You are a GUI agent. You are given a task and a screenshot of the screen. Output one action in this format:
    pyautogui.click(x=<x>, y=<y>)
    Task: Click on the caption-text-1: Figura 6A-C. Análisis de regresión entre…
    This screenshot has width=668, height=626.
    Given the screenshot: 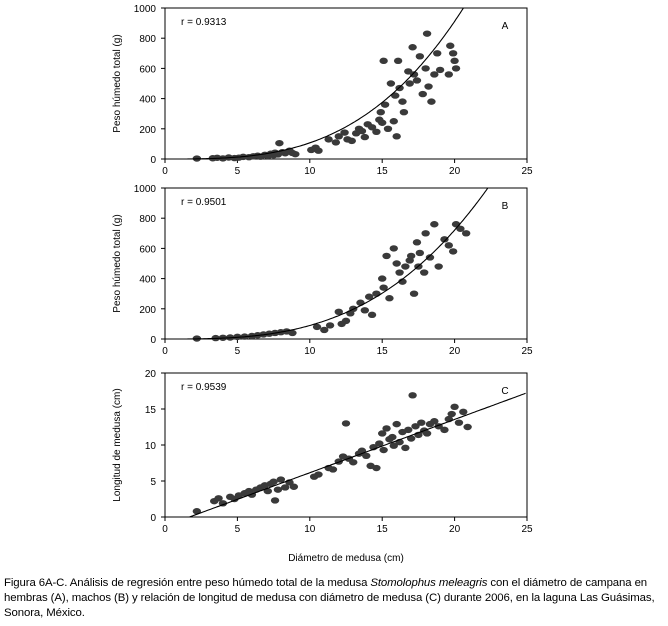 What is the action you would take?
    pyautogui.click(x=187, y=583)
    